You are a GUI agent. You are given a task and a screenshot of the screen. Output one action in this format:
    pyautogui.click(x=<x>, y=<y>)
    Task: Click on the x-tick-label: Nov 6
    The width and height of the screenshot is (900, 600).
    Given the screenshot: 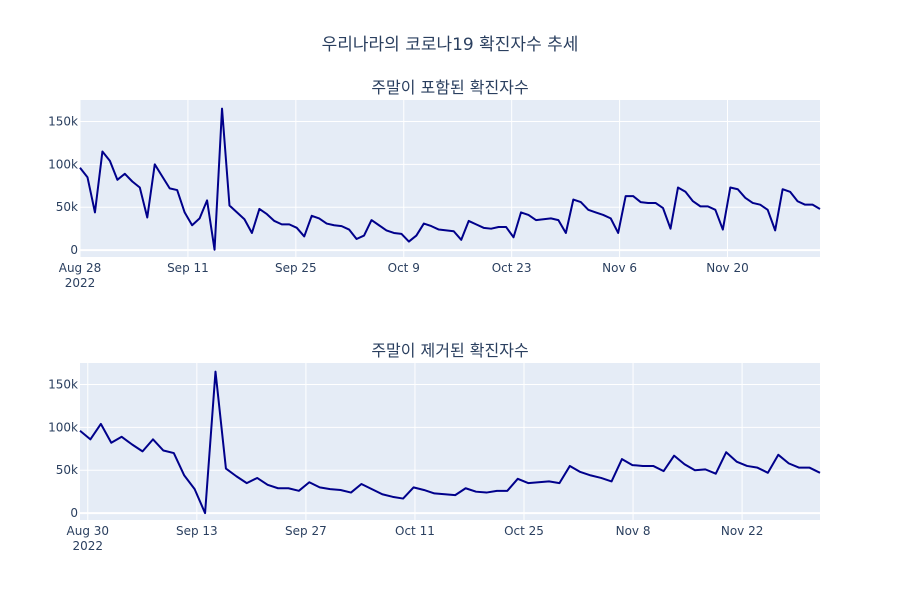 What is the action you would take?
    pyautogui.click(x=619, y=268)
    